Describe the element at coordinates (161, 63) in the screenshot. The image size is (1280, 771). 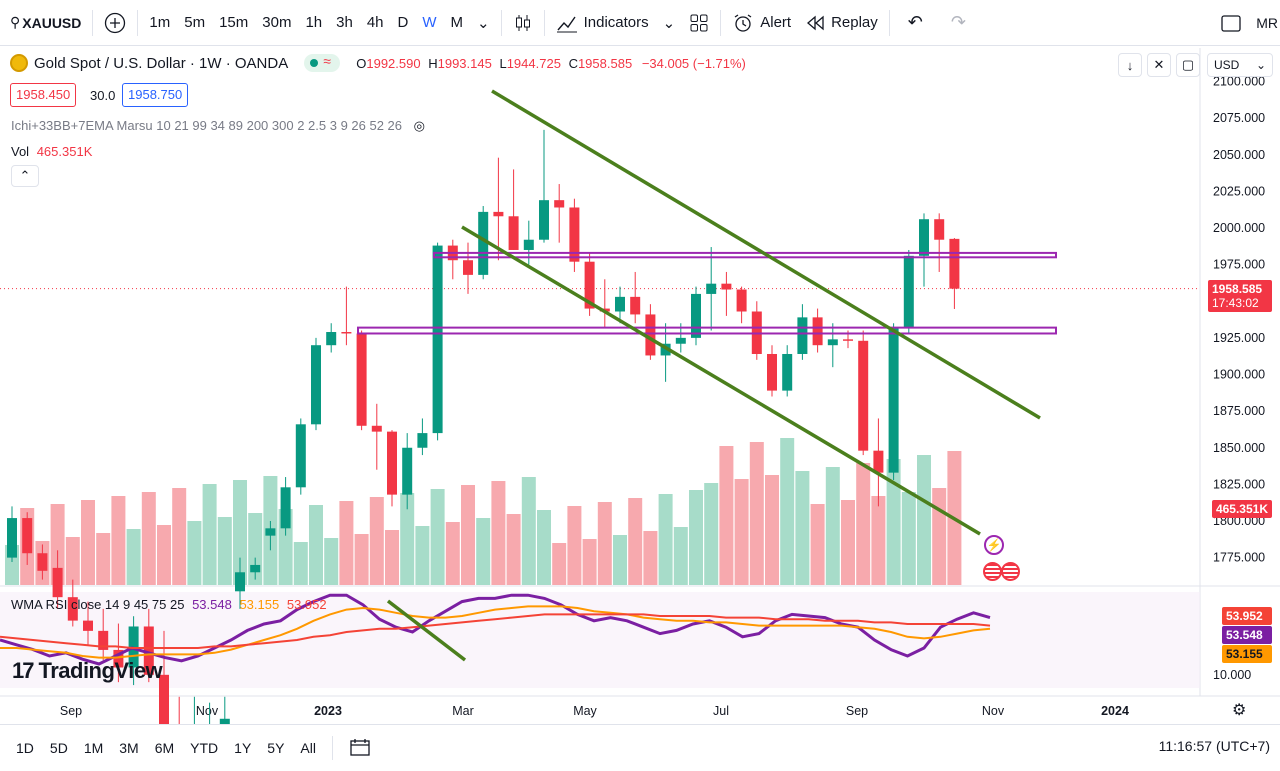
I see `symbol-title: Gold Spot / U.S. Dollar · 1W · OANDA` at that location.